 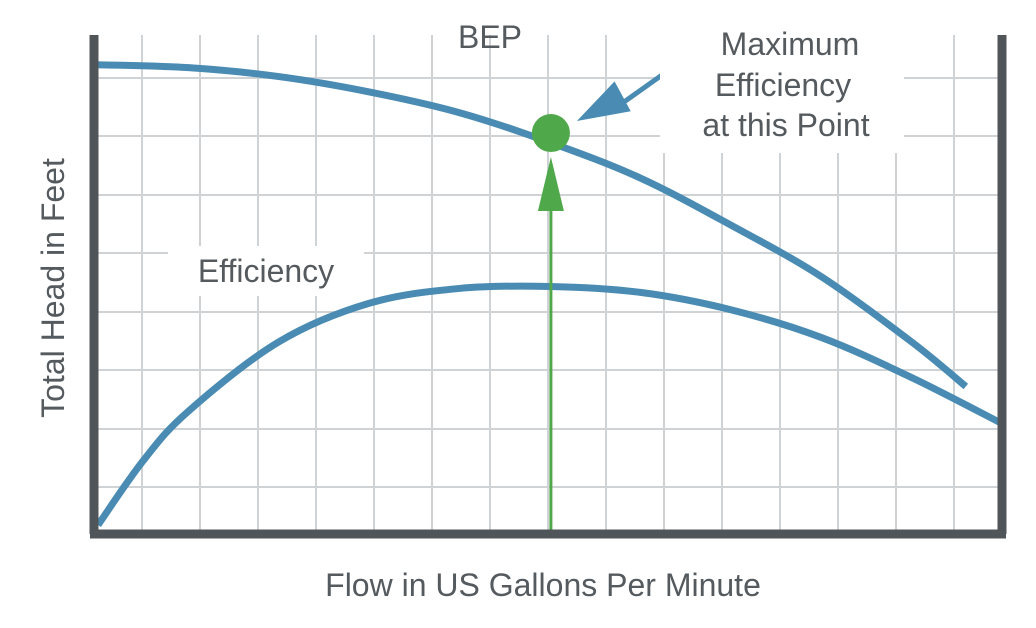 What do you see at coordinates (785, 125) in the screenshot?
I see `max-efficiency-line-3: at this Point` at bounding box center [785, 125].